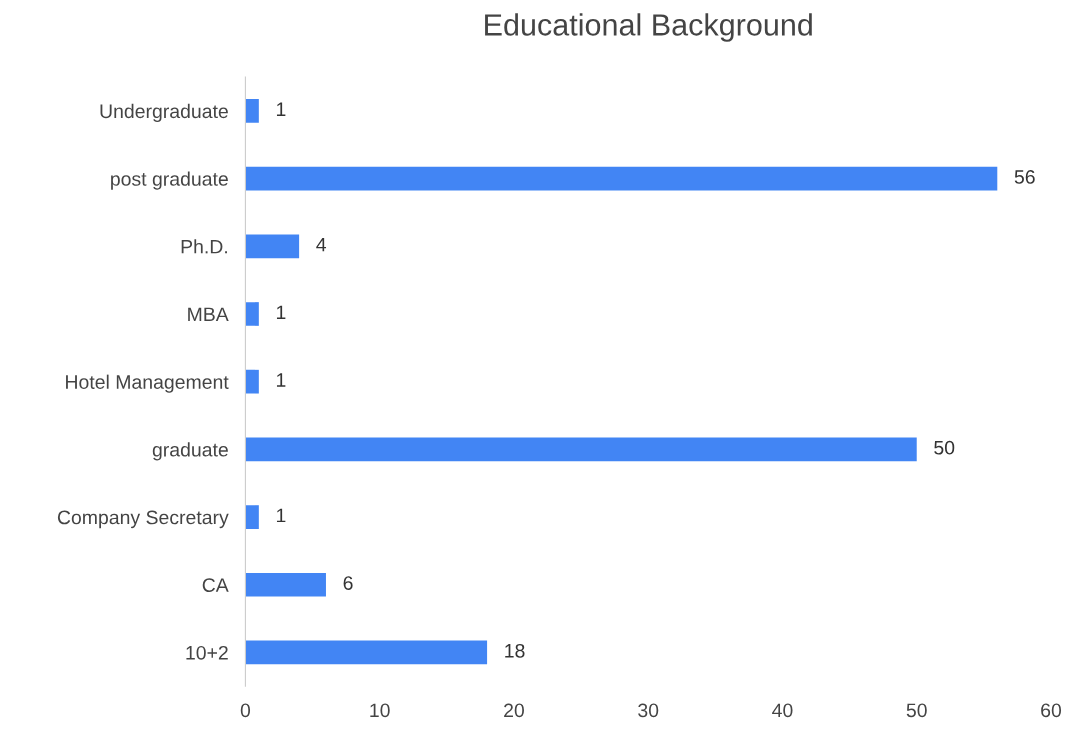 This screenshot has height=734, width=1067. What do you see at coordinates (514, 710) in the screenshot?
I see `x-tick-label: 20` at bounding box center [514, 710].